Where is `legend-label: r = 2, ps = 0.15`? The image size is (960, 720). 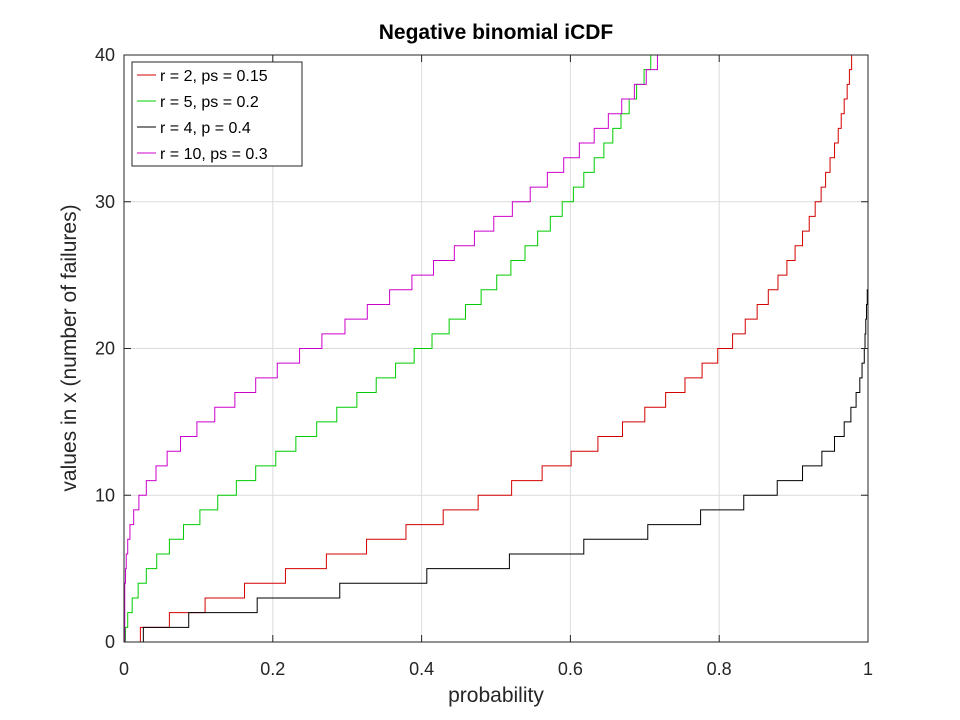
legend-label: r = 2, ps = 0.15 is located at coordinates (214, 76).